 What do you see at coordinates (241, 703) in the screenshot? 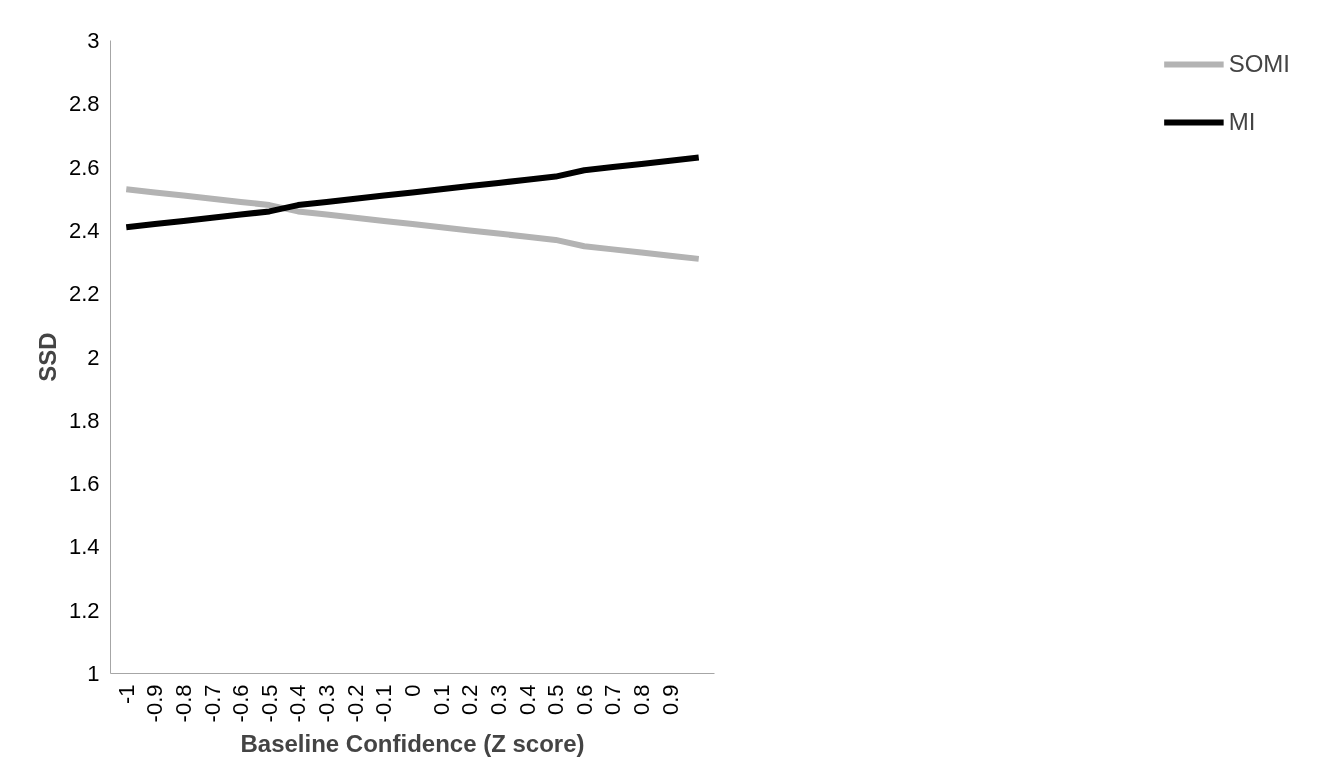
I see `x-tick-label: -0.6` at bounding box center [241, 703].